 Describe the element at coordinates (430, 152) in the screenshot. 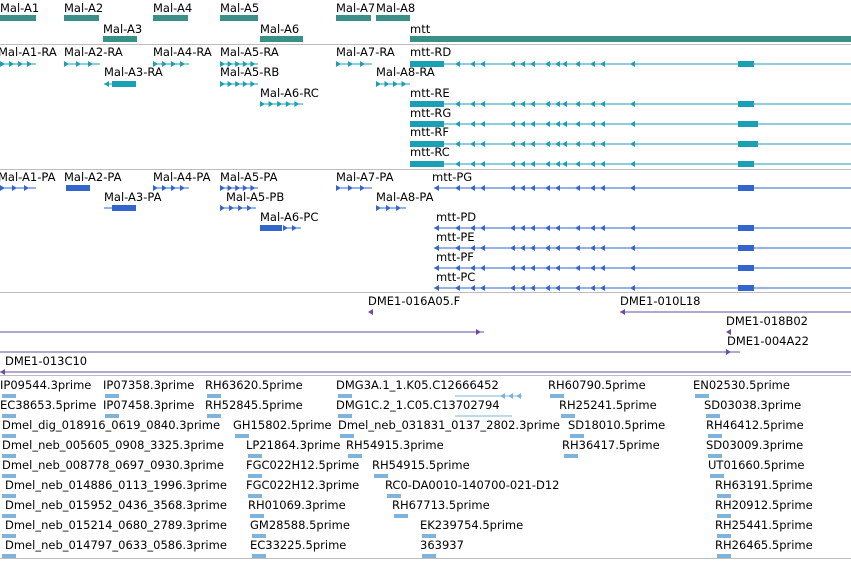

I see `transcript-label: mtt-RC` at that location.